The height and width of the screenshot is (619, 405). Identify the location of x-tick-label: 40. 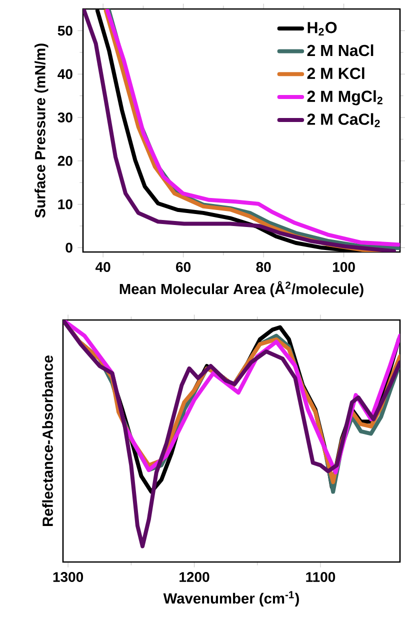
(102, 267).